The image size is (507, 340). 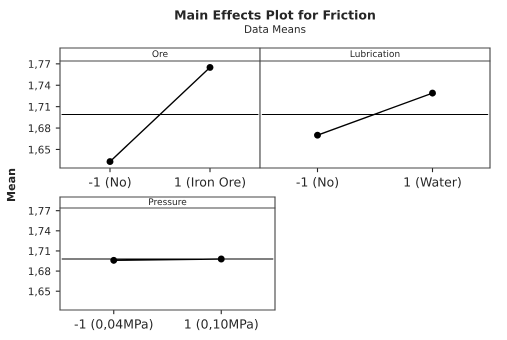 What do you see at coordinates (11, 184) in the screenshot?
I see `y-axis-title: Mean` at bounding box center [11, 184].